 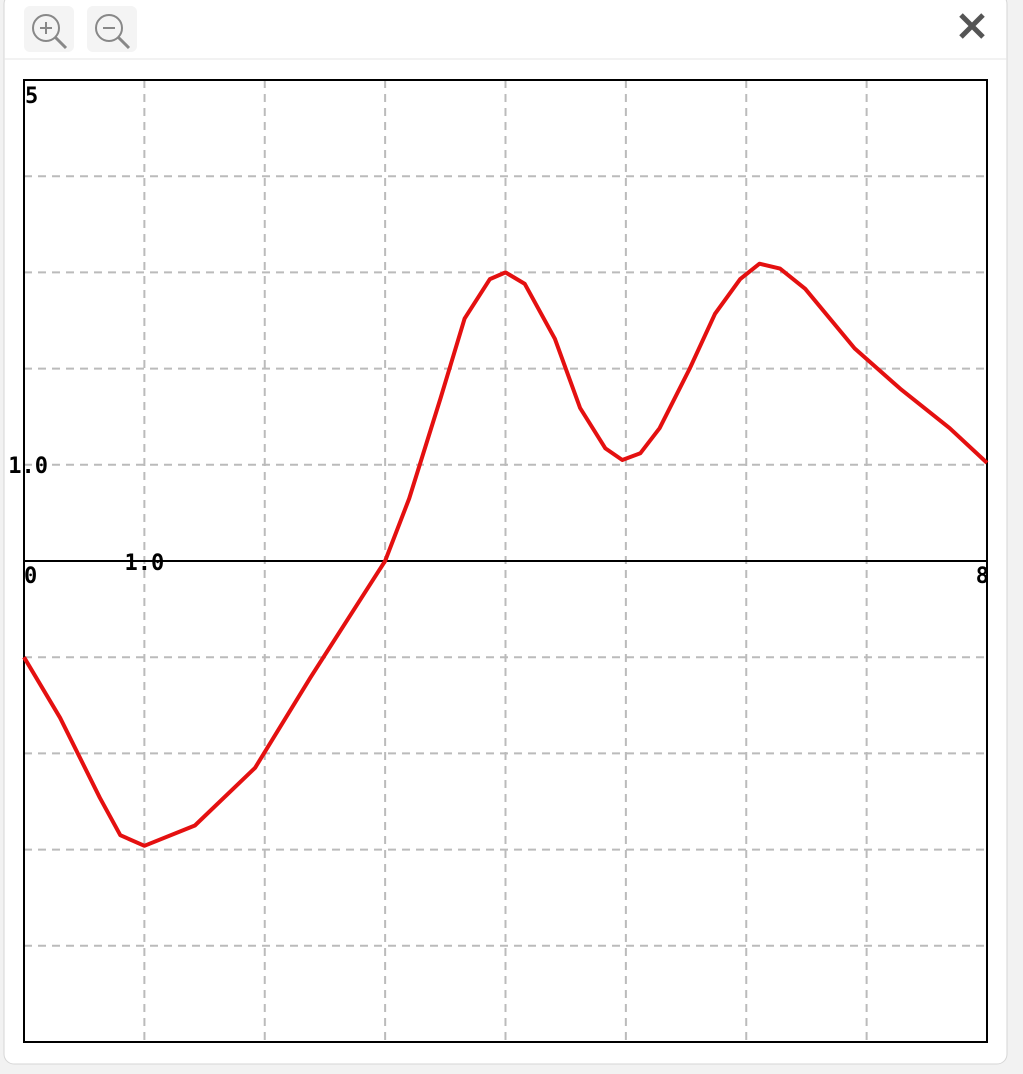 I want to click on x-tick-label: 8, so click(x=982, y=576).